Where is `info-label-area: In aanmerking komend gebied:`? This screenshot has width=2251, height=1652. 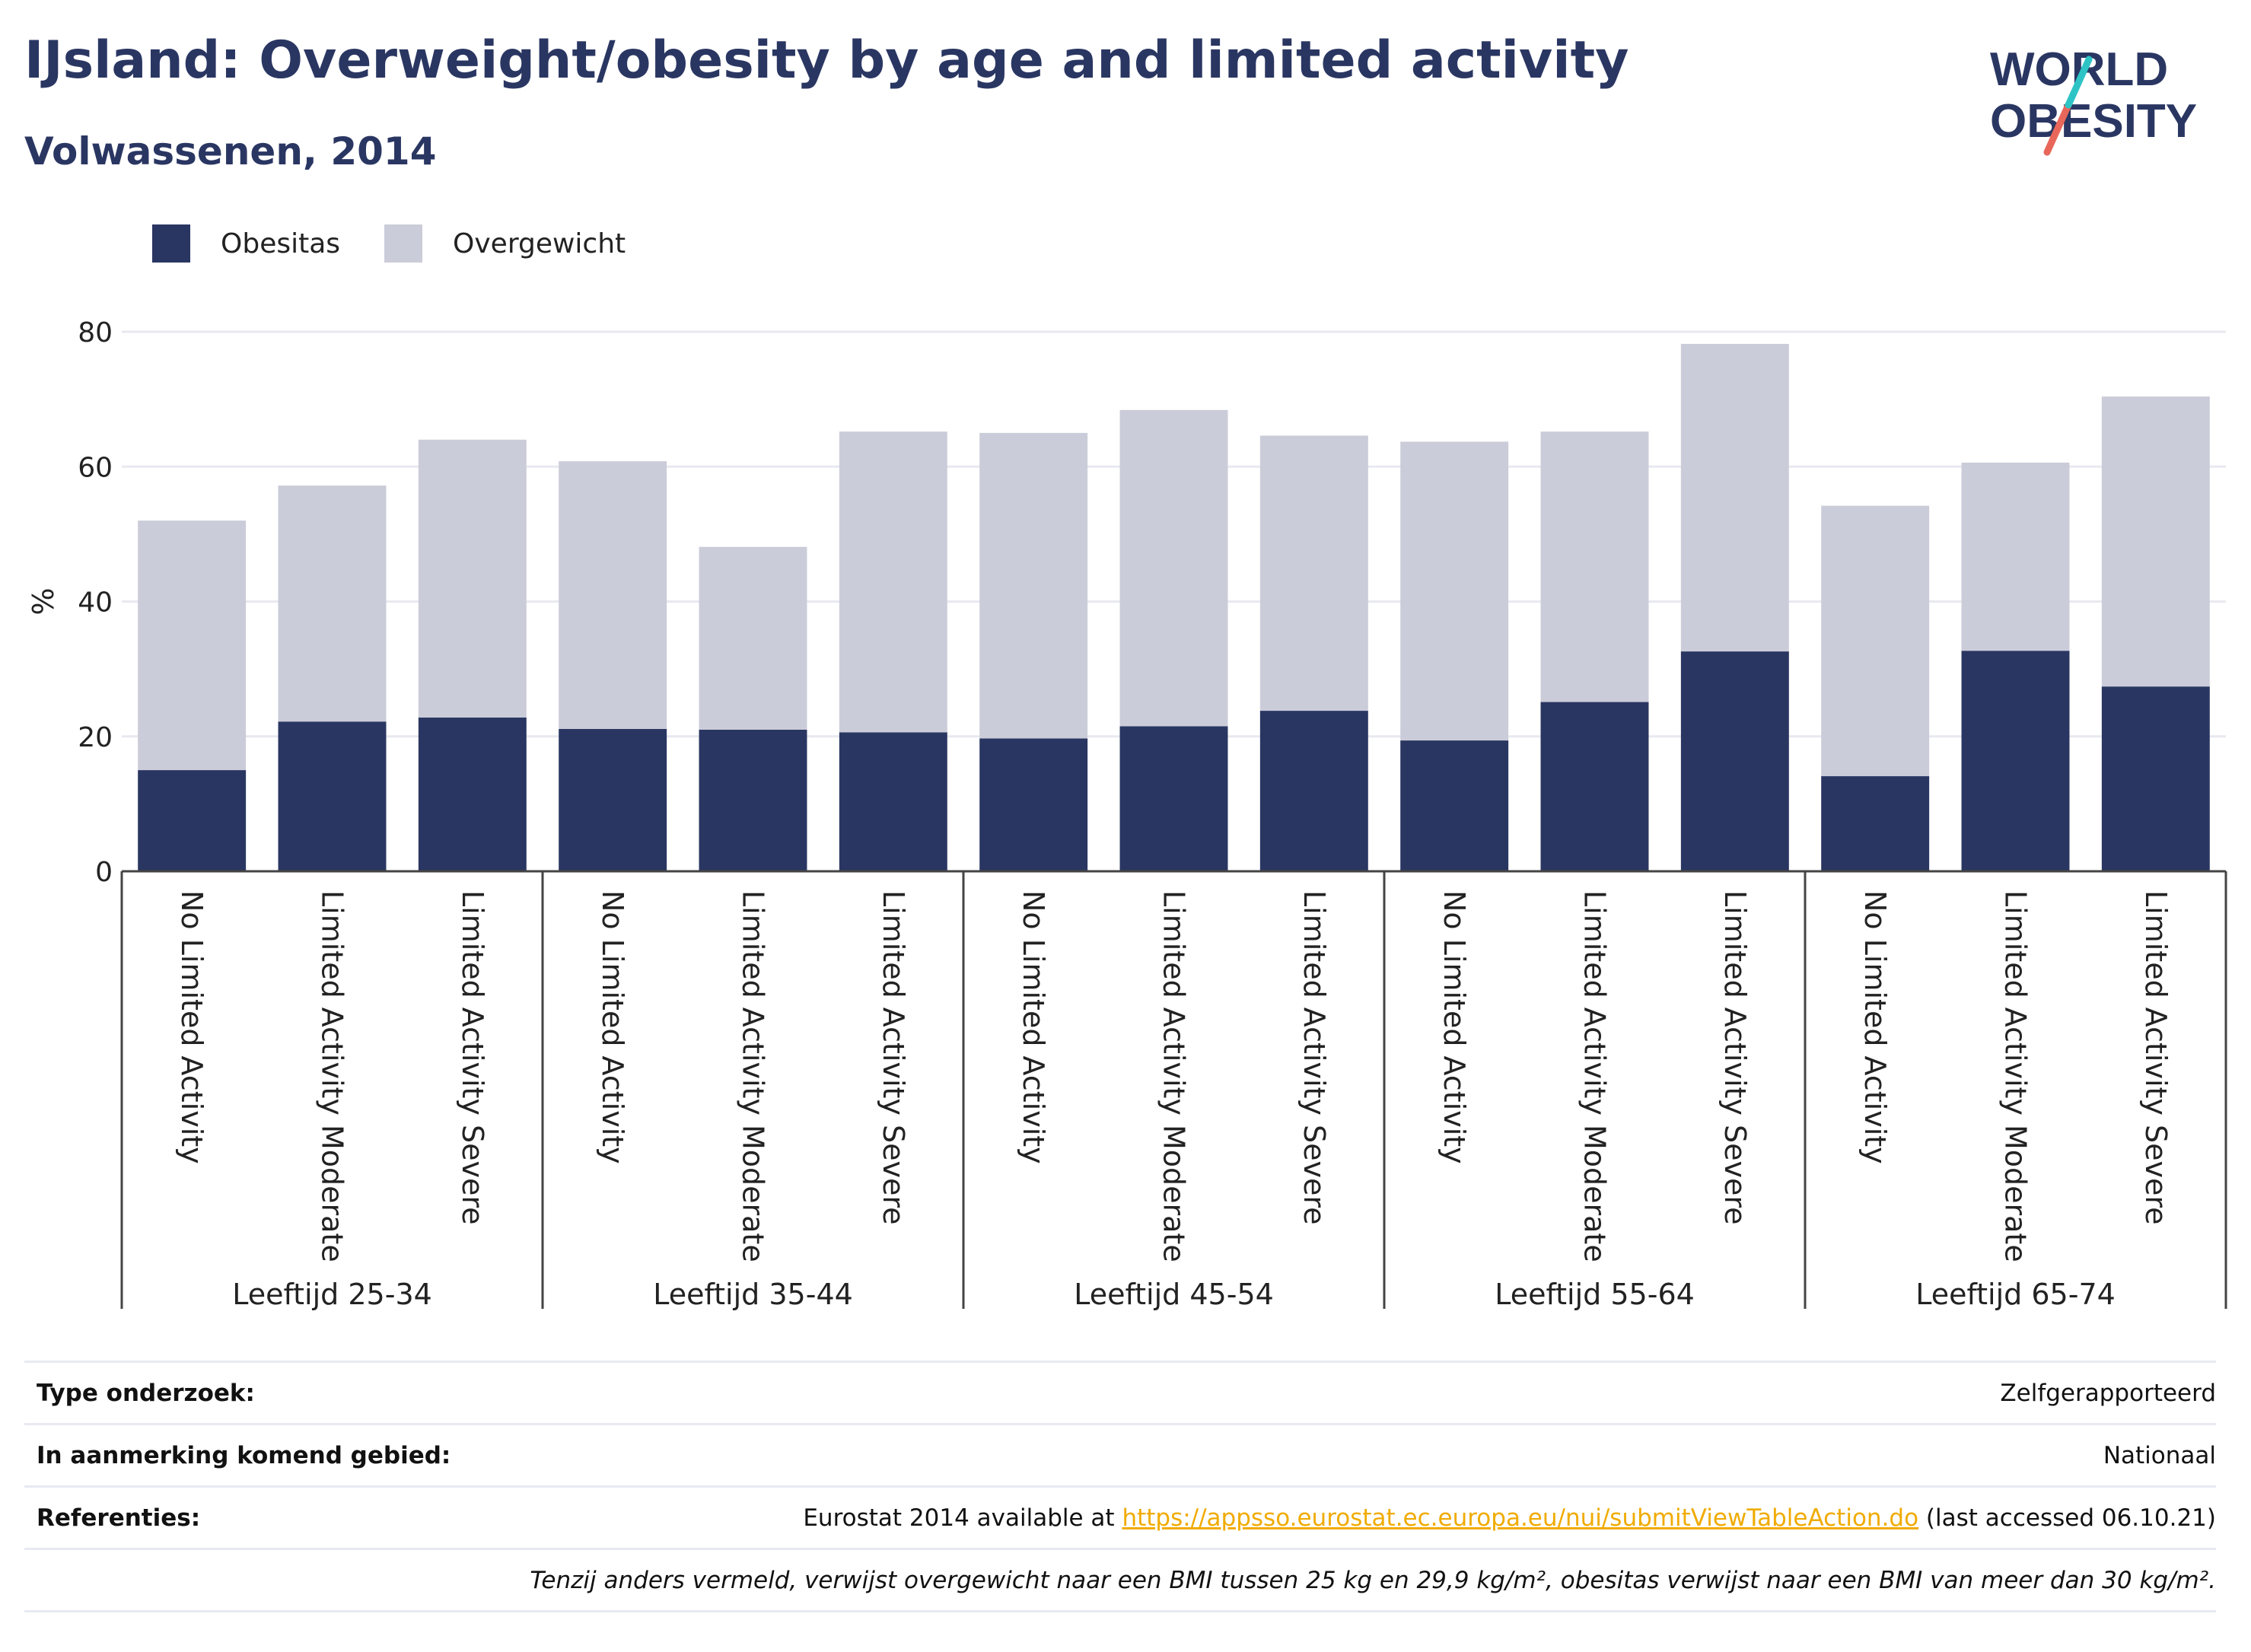
info-label-area: In aanmerking komend gebied: is located at coordinates (244, 1455).